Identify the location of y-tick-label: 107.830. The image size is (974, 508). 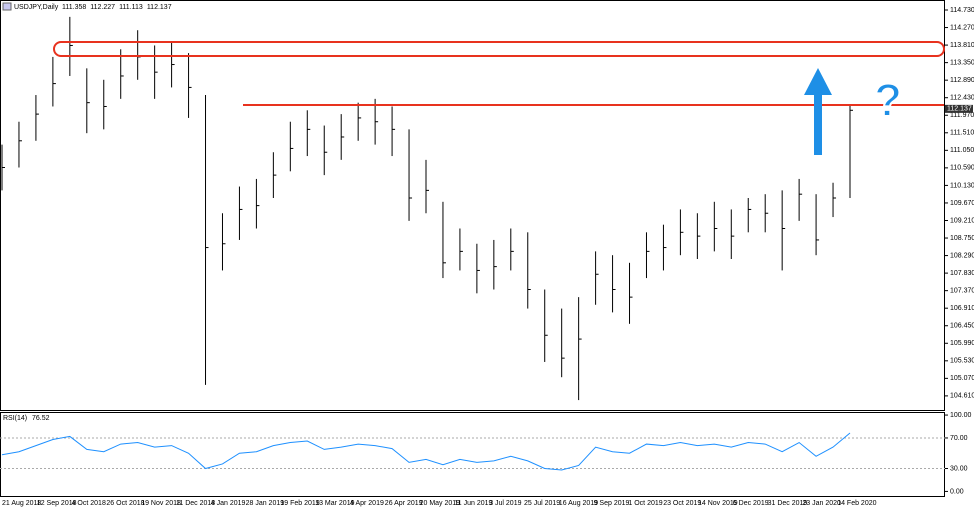
(962, 273).